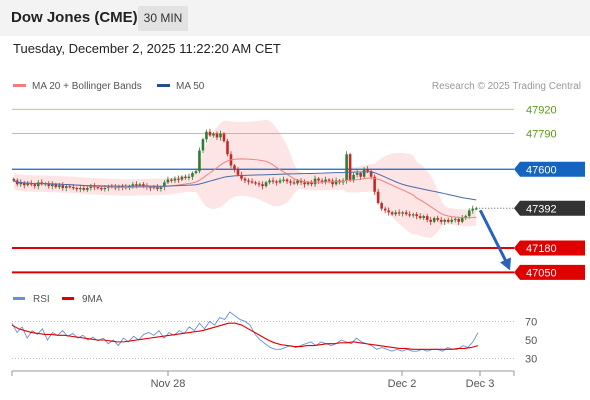  Describe the element at coordinates (541, 273) in the screenshot. I see `level-label-47050: 47050` at that location.